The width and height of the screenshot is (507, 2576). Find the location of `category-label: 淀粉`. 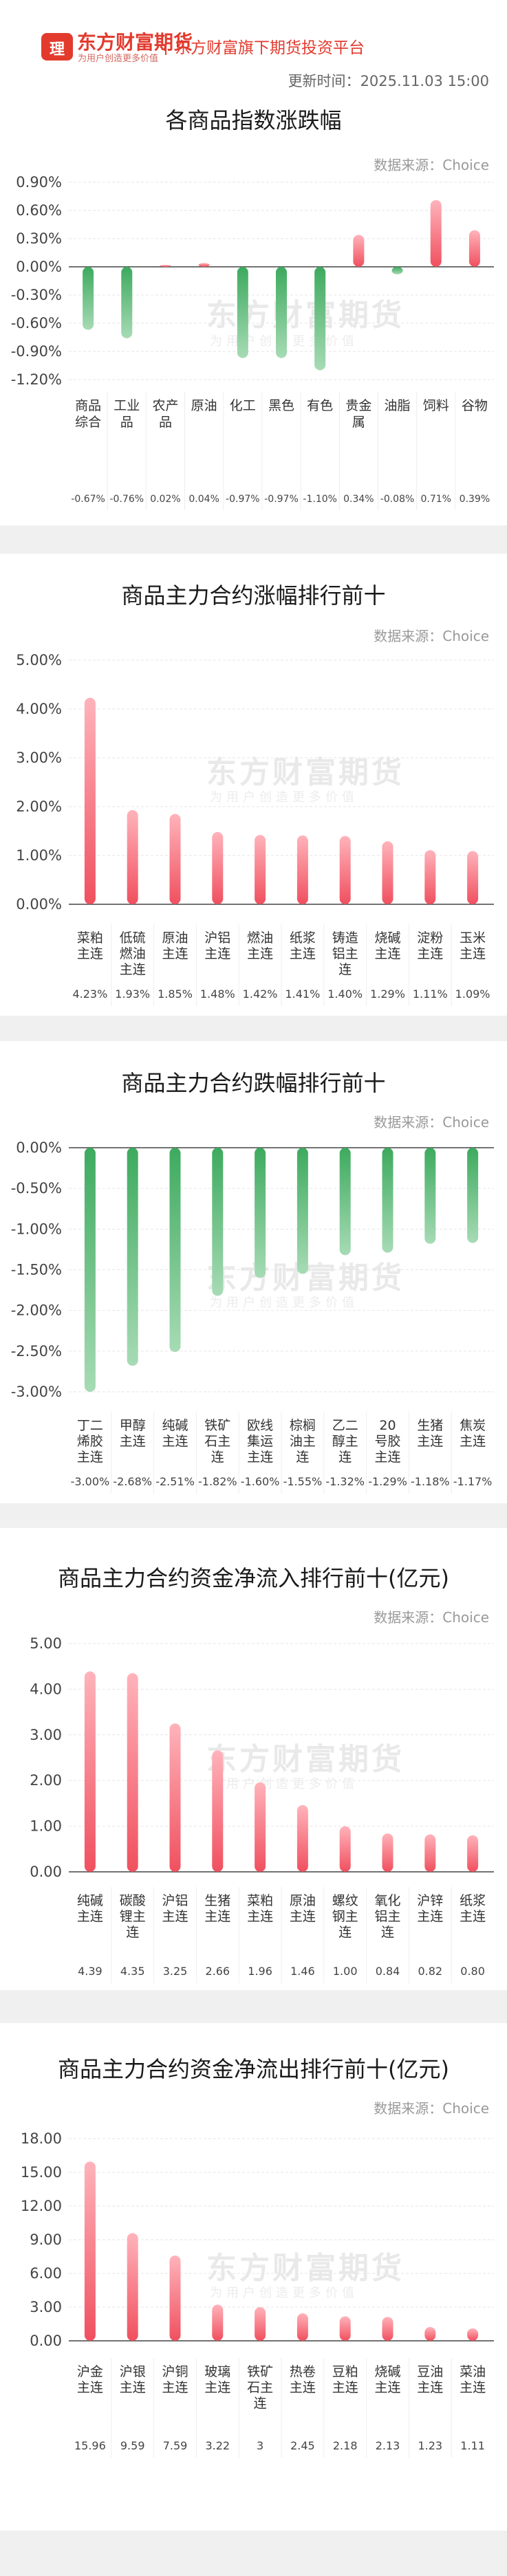

category-label: 淀粉 is located at coordinates (430, 938).